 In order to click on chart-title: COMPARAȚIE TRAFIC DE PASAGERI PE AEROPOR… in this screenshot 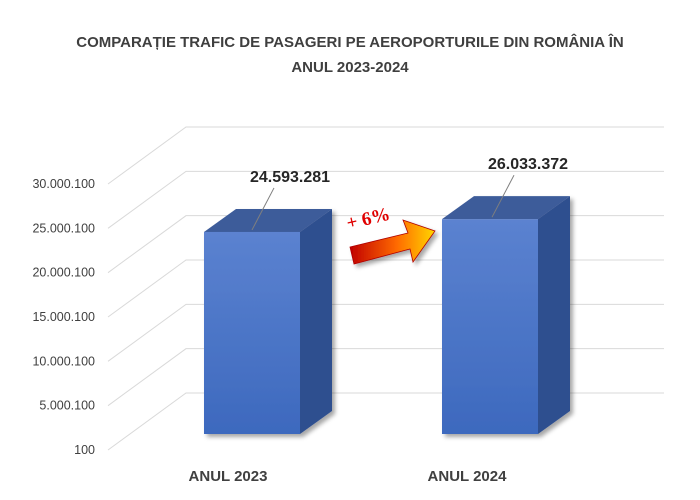, I will do `click(350, 55)`.